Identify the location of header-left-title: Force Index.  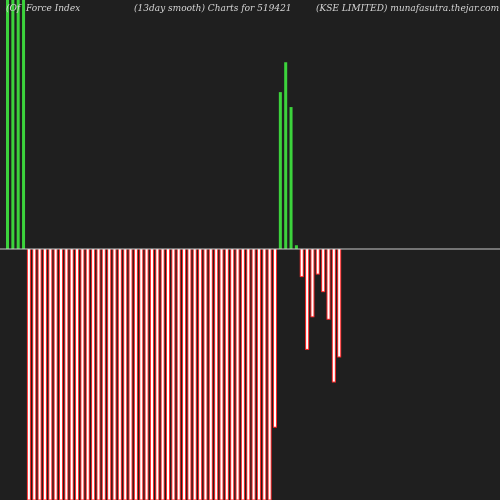
(52, 9).